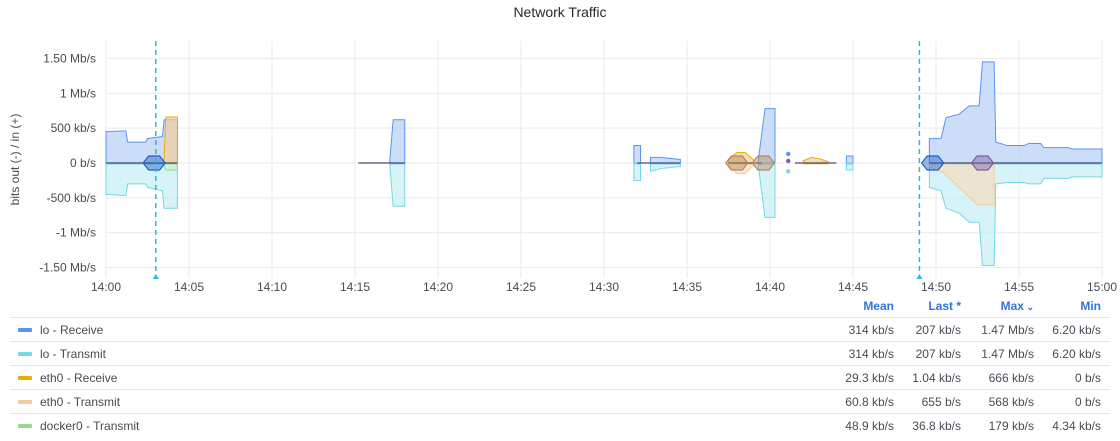 The image size is (1120, 441). I want to click on x-tick-label: 14:50, so click(936, 287).